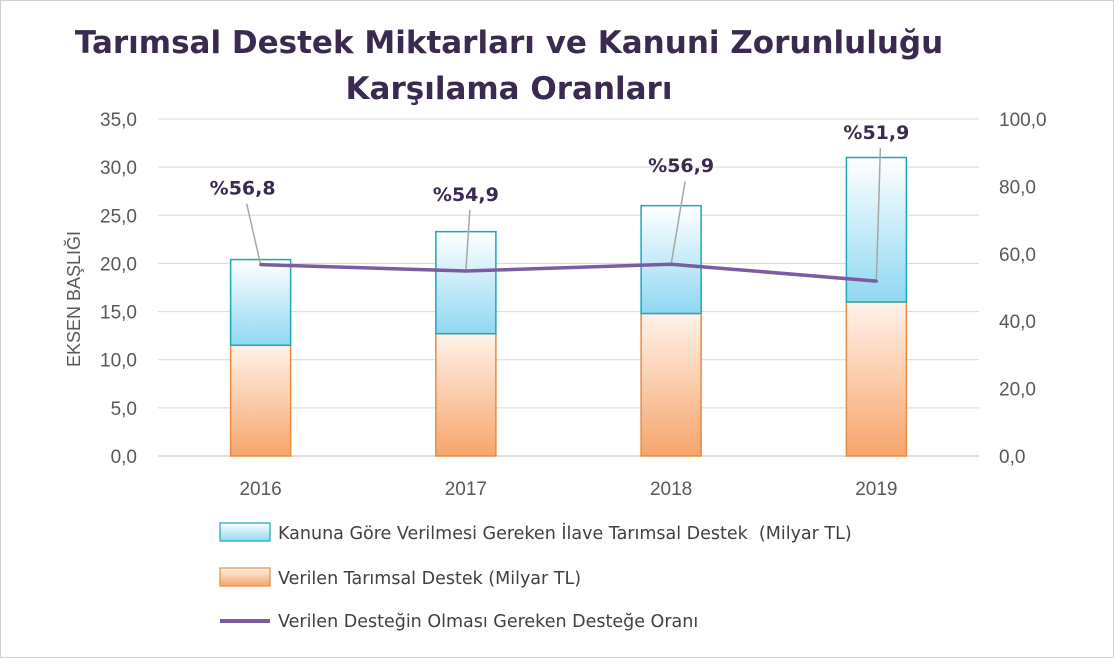 Image resolution: width=1114 pixels, height=658 pixels. I want to click on y-tick-label: 35,0, so click(118, 120).